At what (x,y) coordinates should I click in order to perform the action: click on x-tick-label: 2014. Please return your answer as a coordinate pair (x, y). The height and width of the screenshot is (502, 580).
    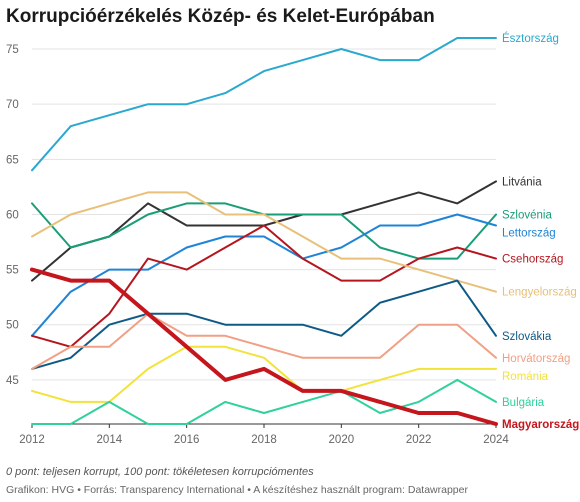
    Looking at the image, I should click on (110, 440).